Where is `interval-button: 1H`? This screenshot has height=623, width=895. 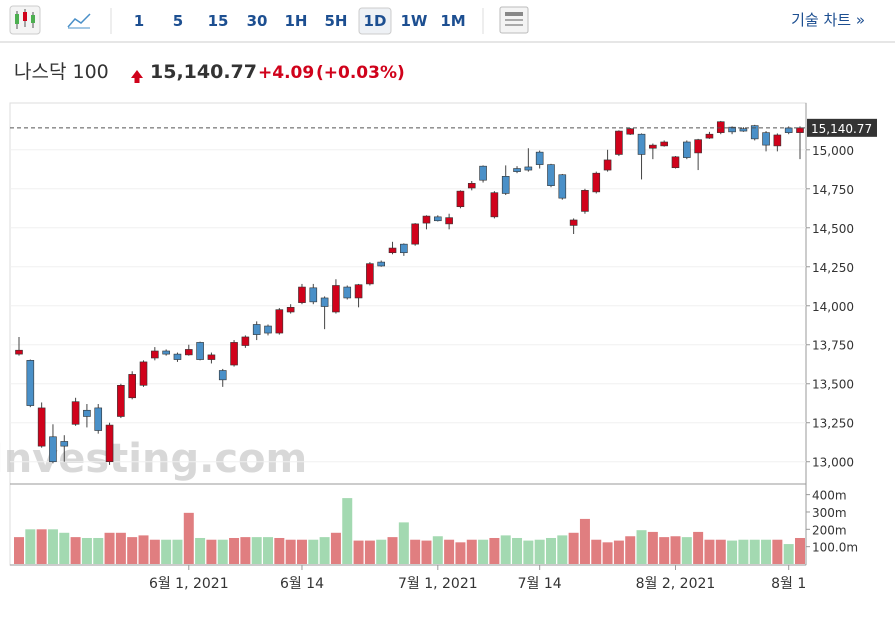
interval-button: 1H is located at coordinates (296, 21).